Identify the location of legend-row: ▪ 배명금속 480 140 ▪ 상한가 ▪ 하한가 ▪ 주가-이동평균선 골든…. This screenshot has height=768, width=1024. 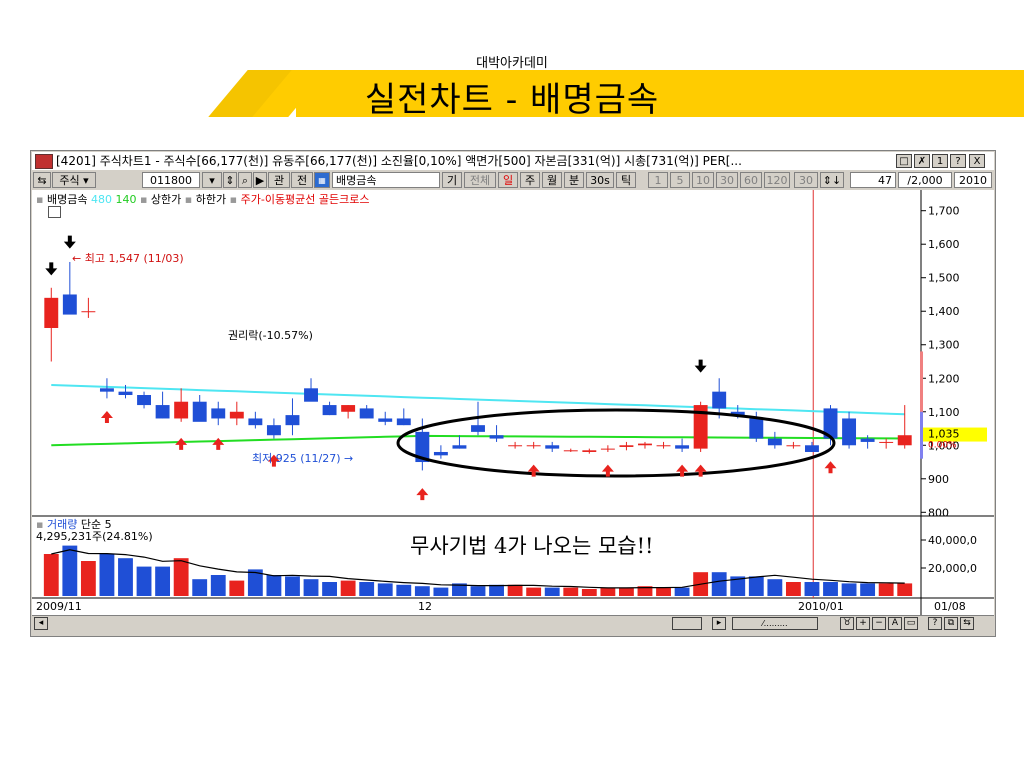
(203, 199).